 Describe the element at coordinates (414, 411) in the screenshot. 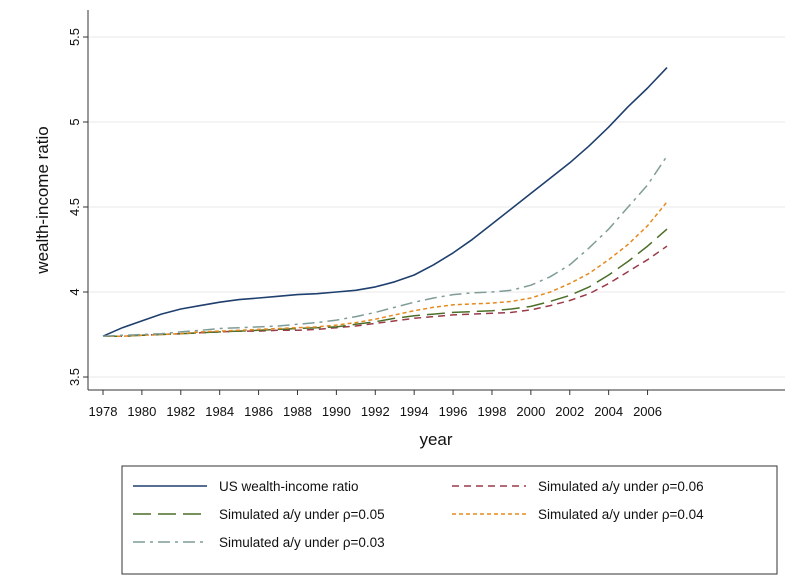

I see `x-tick-label: 1994` at that location.